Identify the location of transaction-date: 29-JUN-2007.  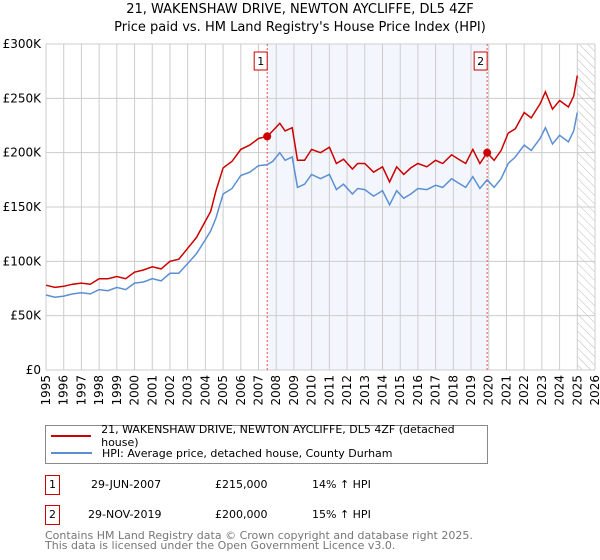
(126, 484).